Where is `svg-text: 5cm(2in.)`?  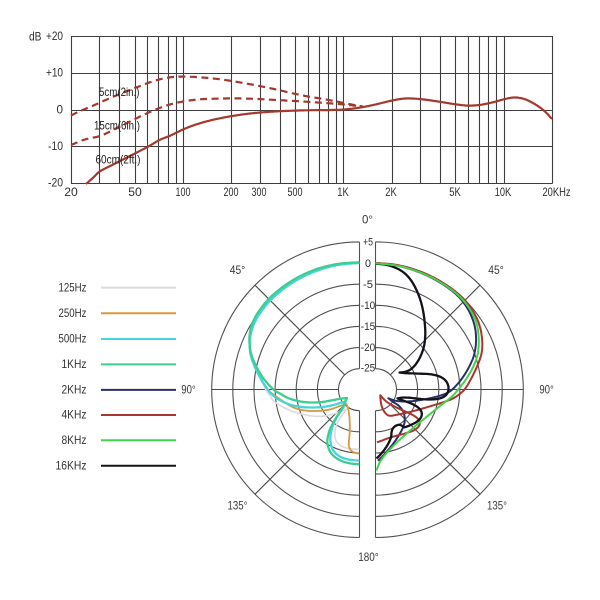
svg-text: 5cm(2in.) is located at coordinates (119, 92).